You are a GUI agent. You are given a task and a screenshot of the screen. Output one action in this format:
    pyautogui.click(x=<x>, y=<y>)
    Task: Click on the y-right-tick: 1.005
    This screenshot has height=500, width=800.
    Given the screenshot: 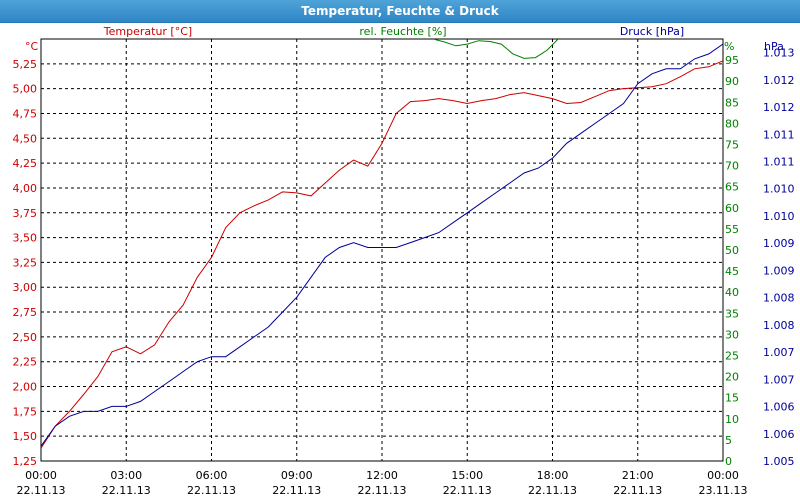 What is the action you would take?
    pyautogui.click(x=779, y=461)
    